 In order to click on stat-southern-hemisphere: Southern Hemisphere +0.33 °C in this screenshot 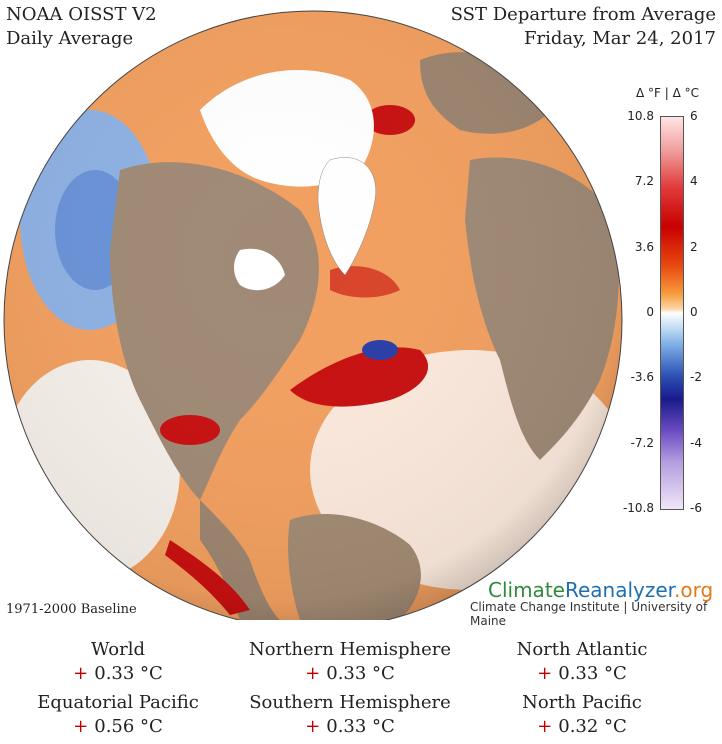, I will do `click(350, 717)`.